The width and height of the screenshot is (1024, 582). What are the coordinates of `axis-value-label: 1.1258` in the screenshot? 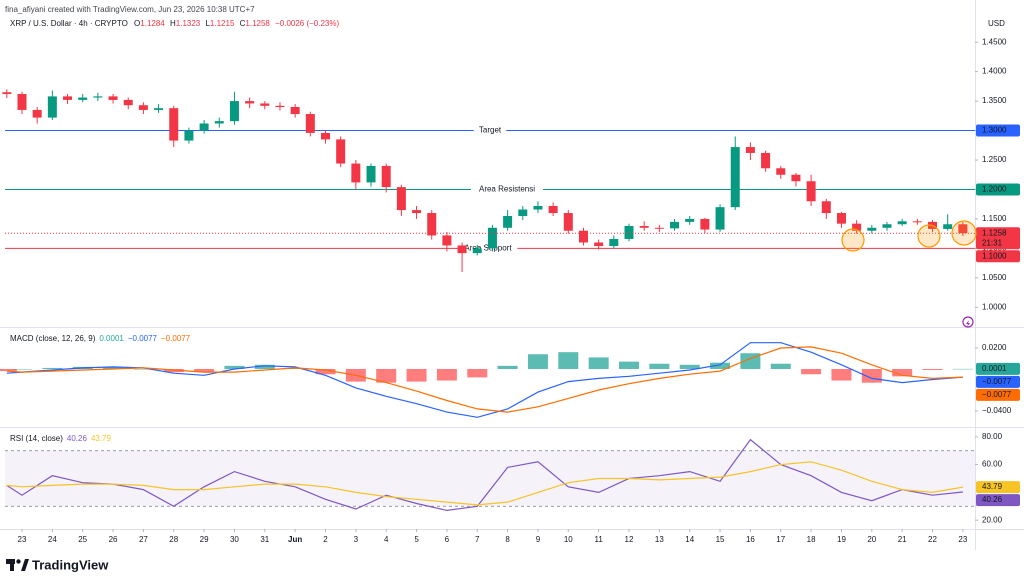 It's located at (994, 232).